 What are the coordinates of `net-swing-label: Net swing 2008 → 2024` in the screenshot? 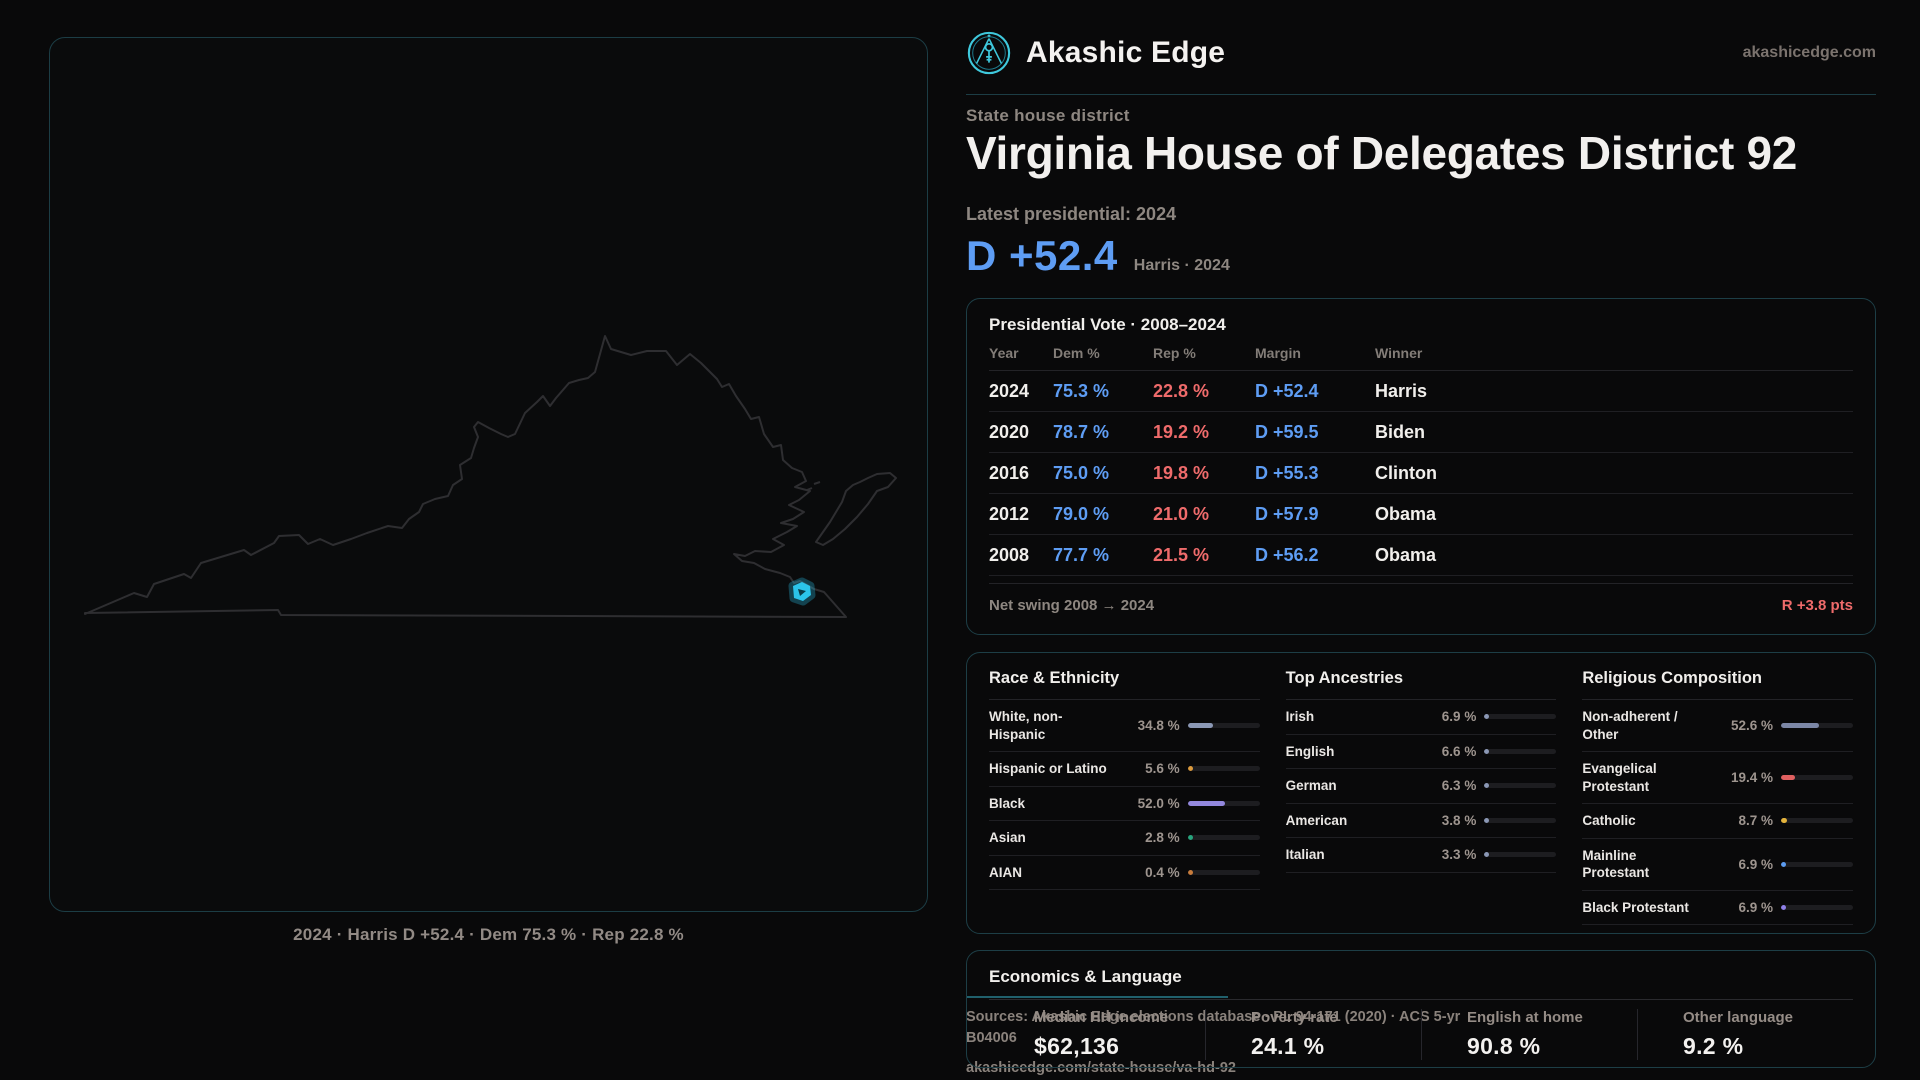 It's located at (1072, 605).